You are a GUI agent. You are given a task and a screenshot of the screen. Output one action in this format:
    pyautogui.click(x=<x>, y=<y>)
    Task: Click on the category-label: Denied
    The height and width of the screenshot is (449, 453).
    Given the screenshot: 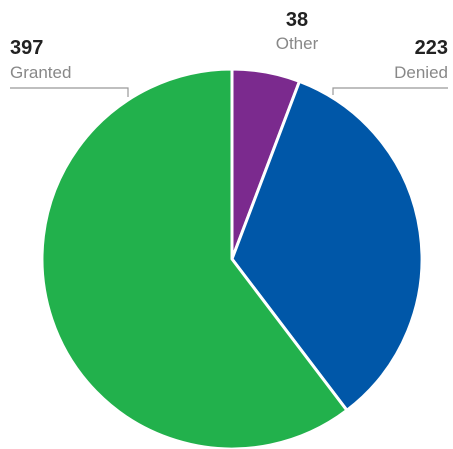 What is the action you would take?
    pyautogui.click(x=421, y=72)
    